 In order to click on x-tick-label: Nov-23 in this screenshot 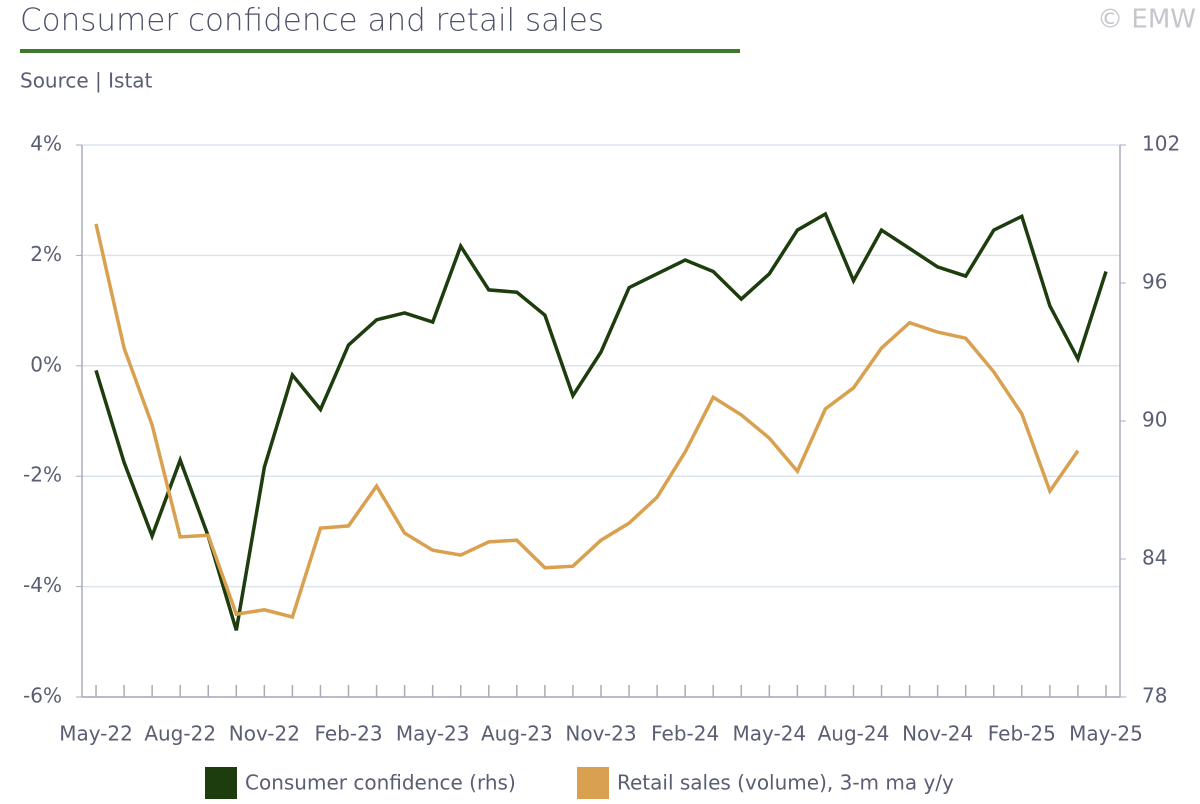, I will do `click(600, 734)`.